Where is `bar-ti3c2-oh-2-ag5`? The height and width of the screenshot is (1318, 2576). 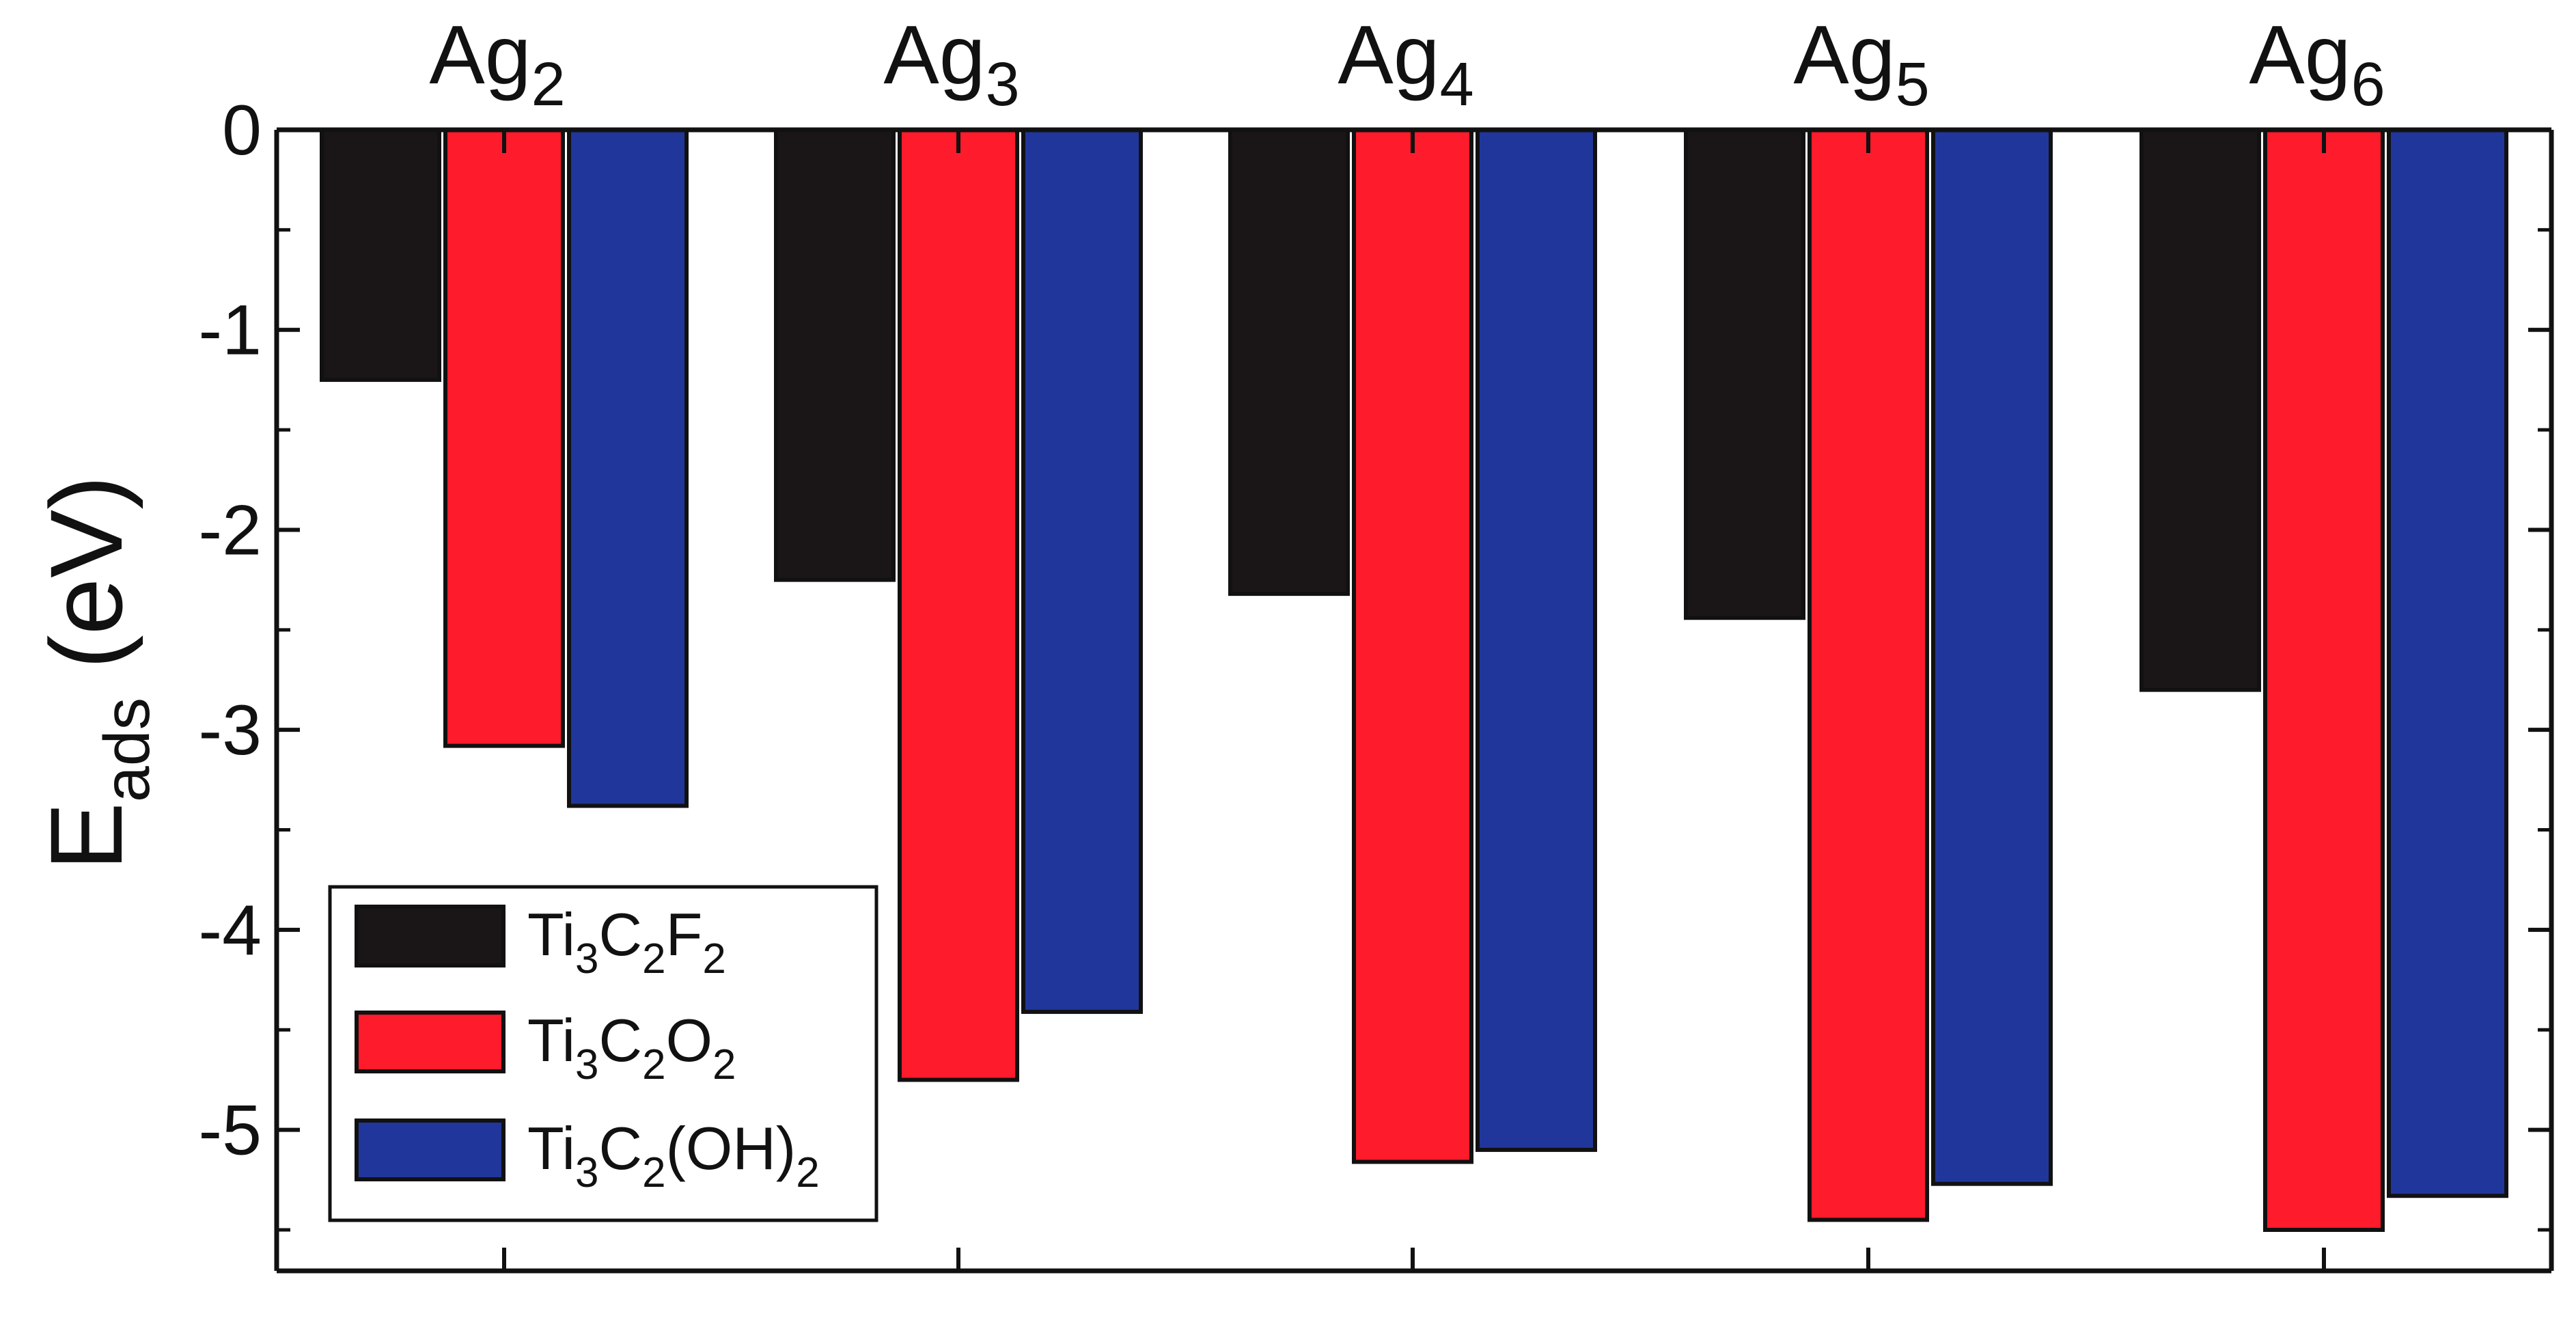 bar-ti3c2-oh-2-ag5 is located at coordinates (1992, 657).